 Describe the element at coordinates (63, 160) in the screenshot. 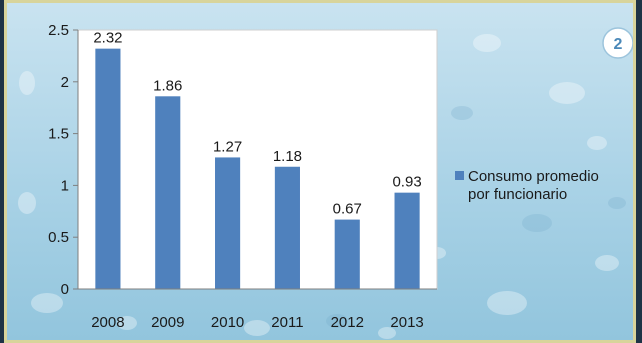

I see `y-axis: 0 0.5 1 1.5 2 2.5` at that location.